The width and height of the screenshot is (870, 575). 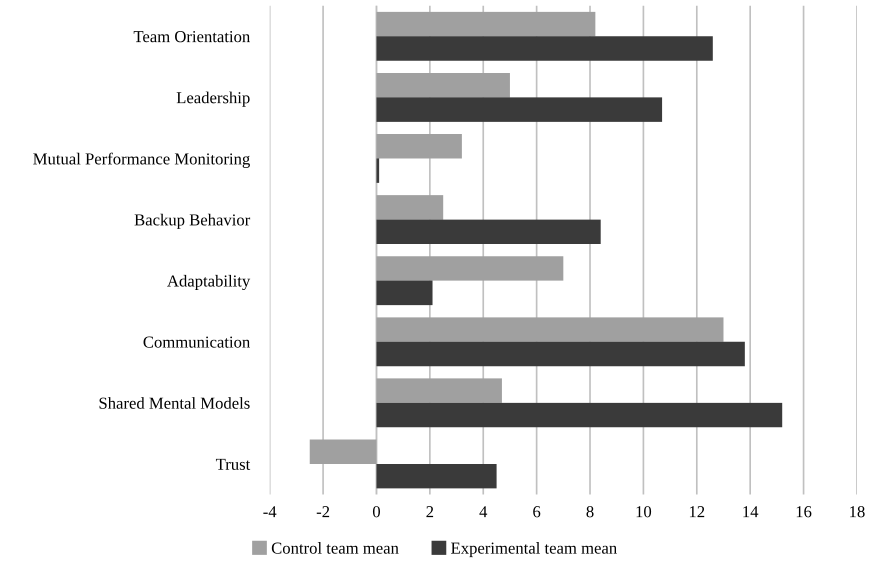 I want to click on x-tick-label: 2, so click(x=430, y=512).